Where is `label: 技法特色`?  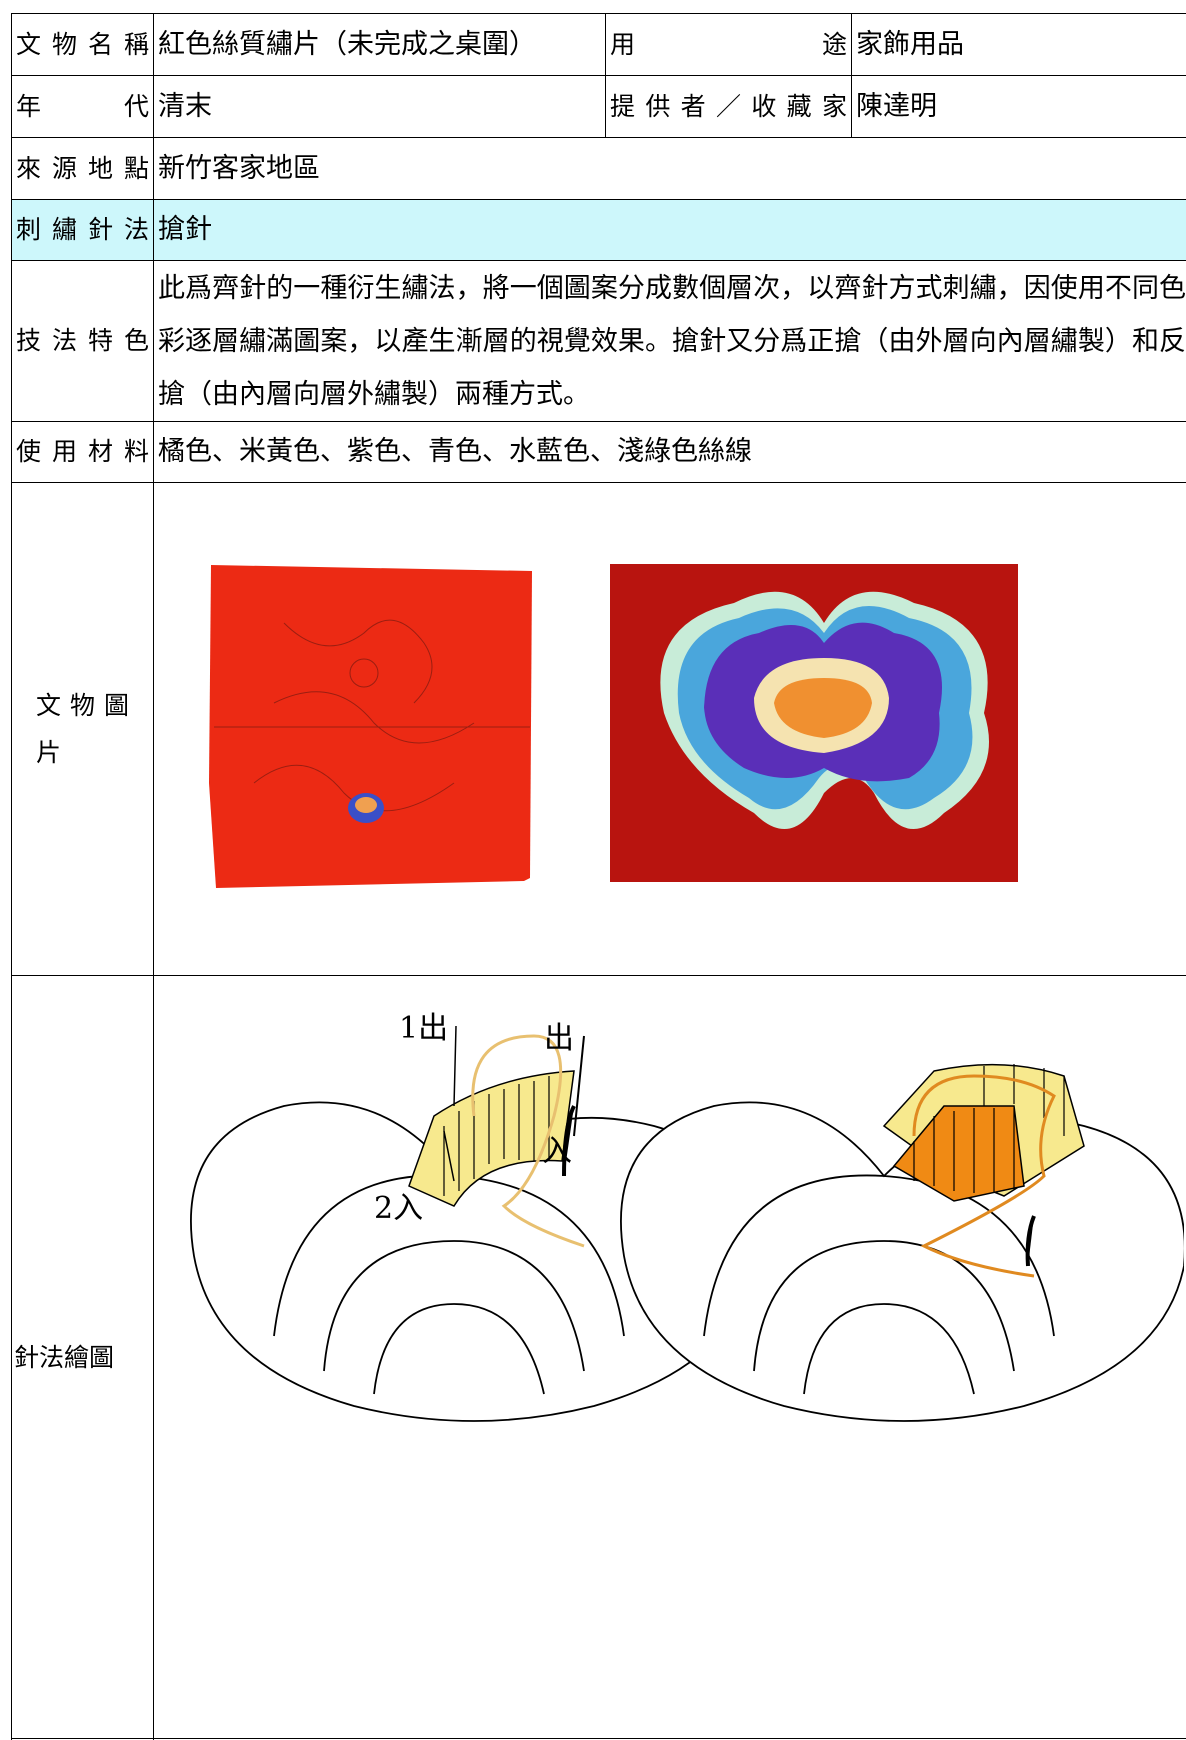
label: 技法特色 is located at coordinates (82, 341).